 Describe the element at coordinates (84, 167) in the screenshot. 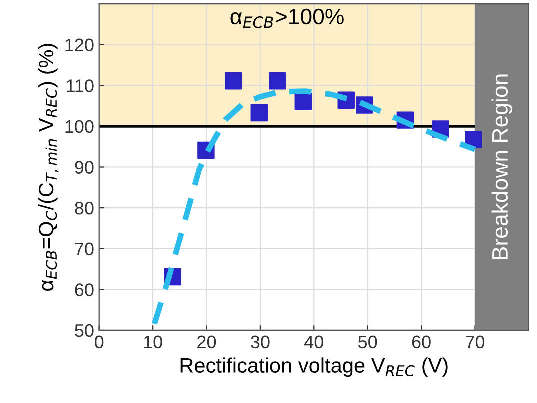

I see `y-tick-label: 90` at that location.